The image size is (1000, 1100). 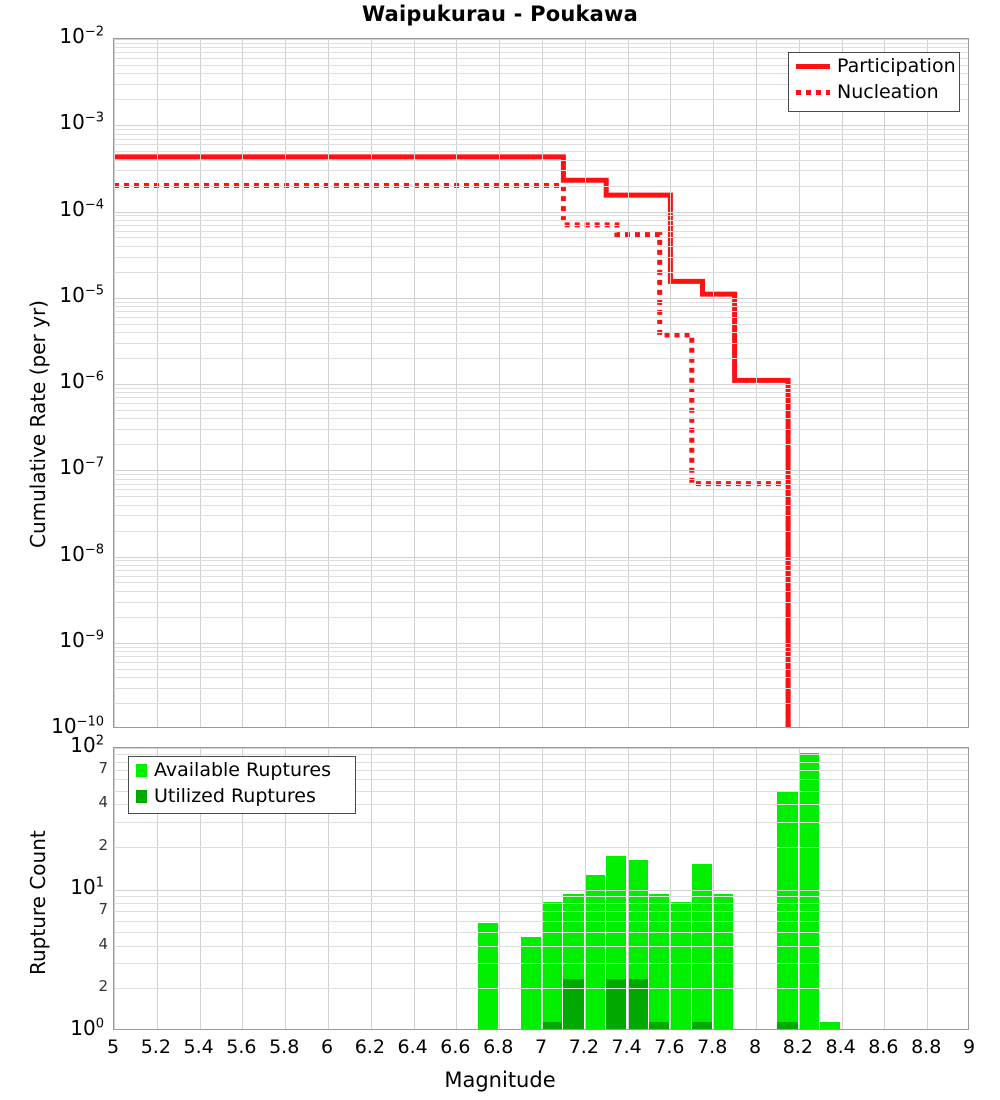 I want to click on utilized-ruptures-bar, so click(x=701, y=1025).